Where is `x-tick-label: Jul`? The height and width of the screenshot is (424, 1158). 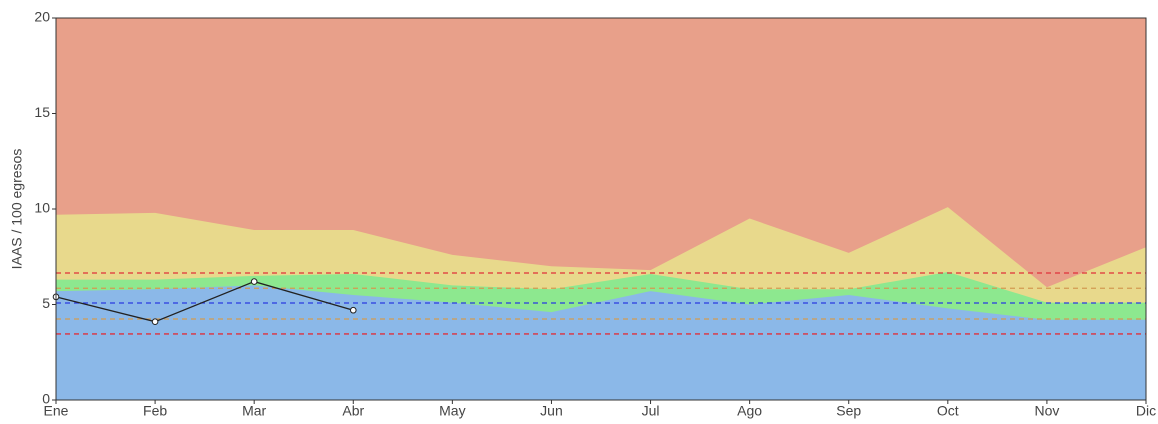 x-tick-label: Jul is located at coordinates (651, 411).